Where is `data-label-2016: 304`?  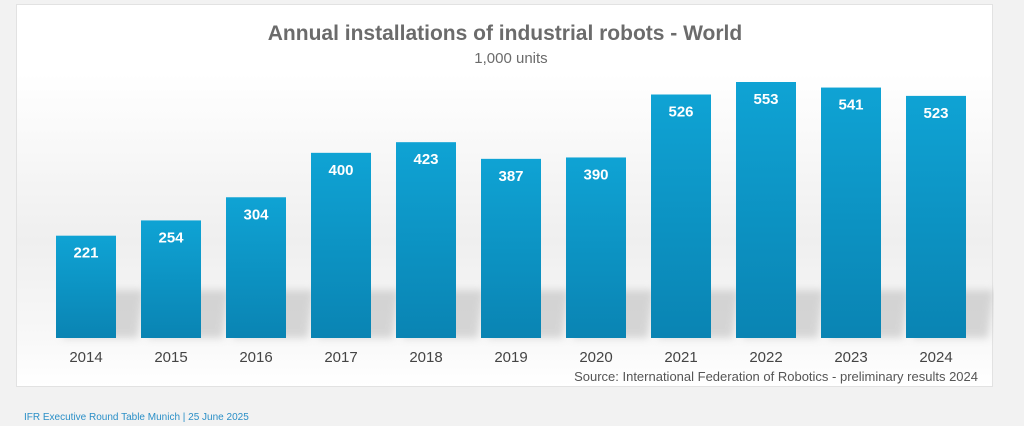
data-label-2016: 304 is located at coordinates (256, 214).